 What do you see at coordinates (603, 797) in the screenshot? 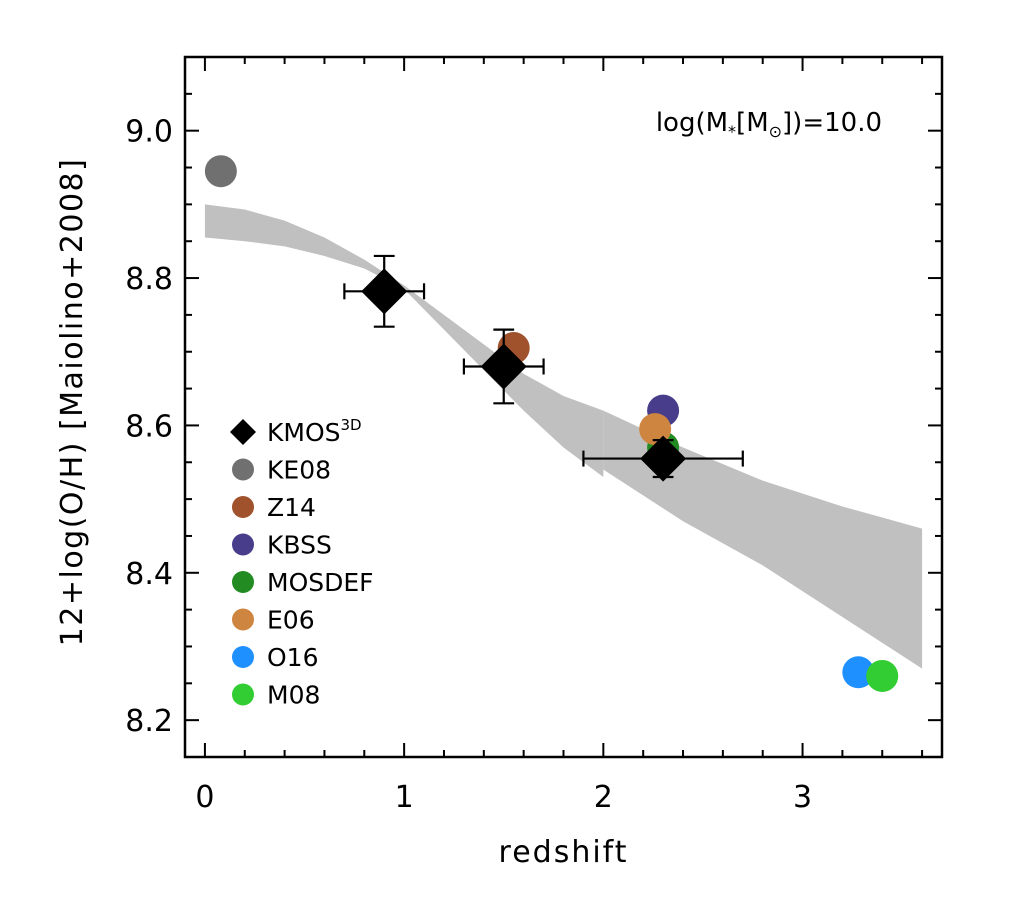
I see `x-tick-label: 2` at bounding box center [603, 797].